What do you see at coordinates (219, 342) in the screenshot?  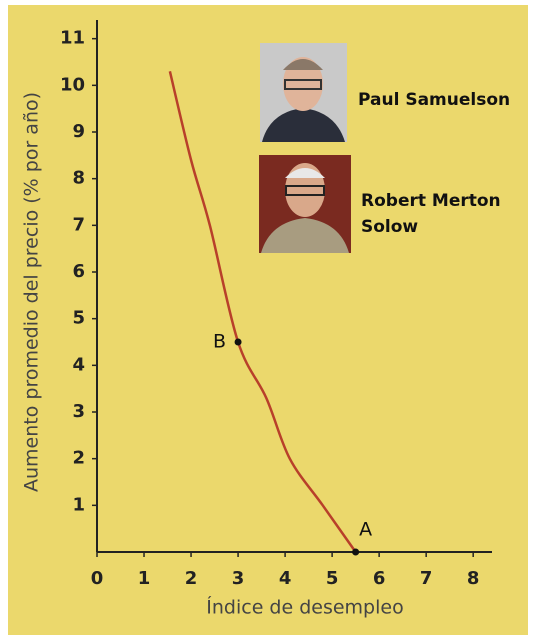 I see `point-label: B` at bounding box center [219, 342].